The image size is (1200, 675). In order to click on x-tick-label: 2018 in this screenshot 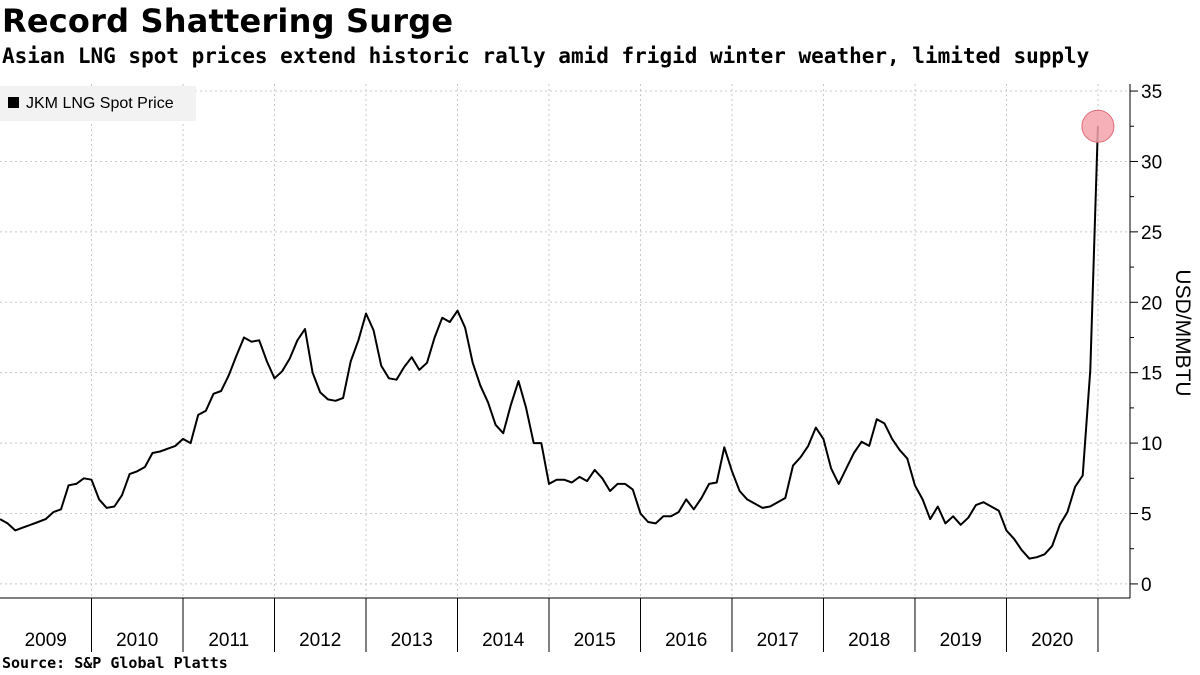, I will do `click(869, 640)`.